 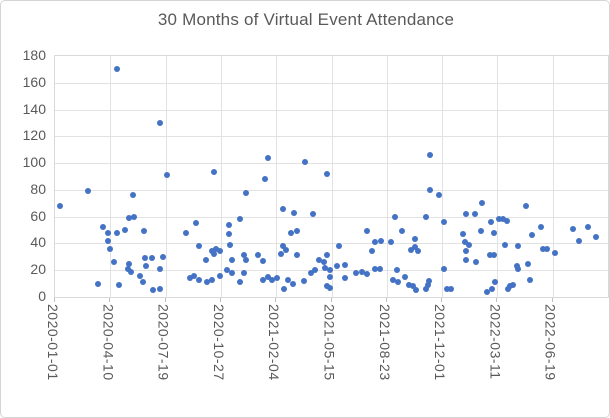 I want to click on x-tick-label: 2020-04-10, so click(x=108, y=342).